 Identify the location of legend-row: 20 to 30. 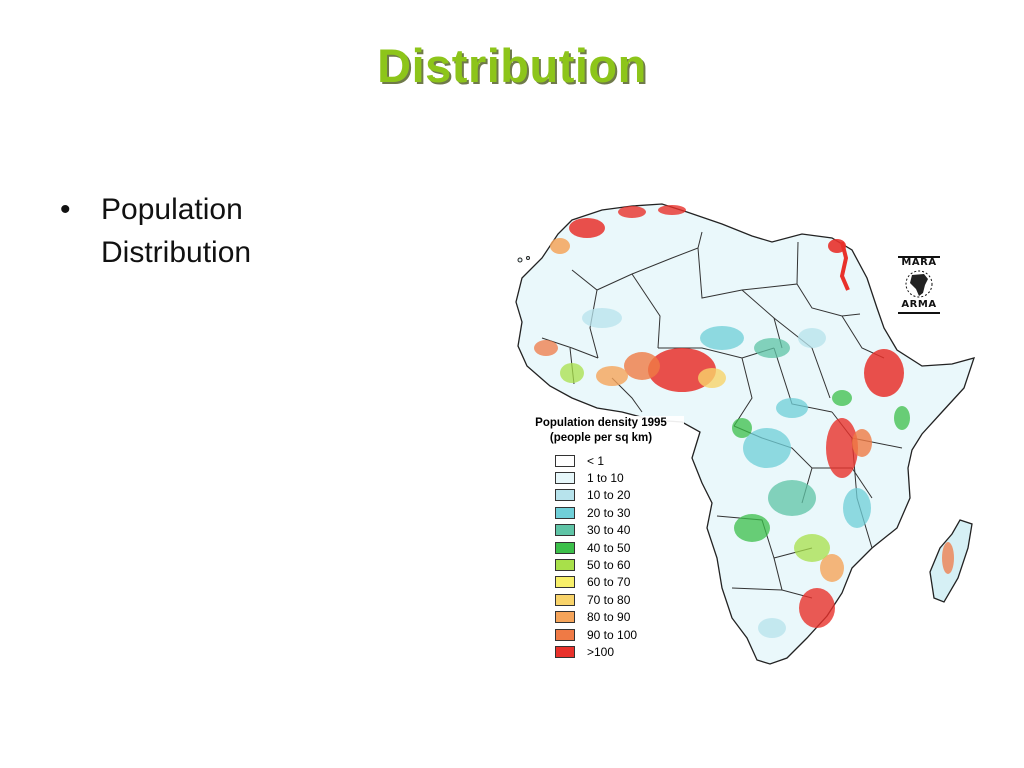
(619, 512).